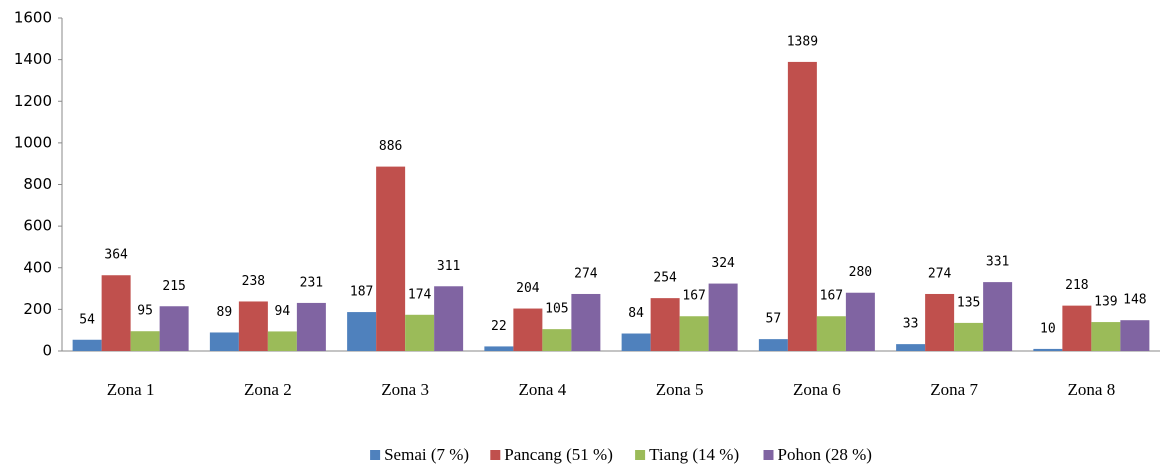 Image resolution: width=1163 pixels, height=471 pixels. Describe the element at coordinates (37, 267) in the screenshot. I see `y-tick-label: 400` at that location.